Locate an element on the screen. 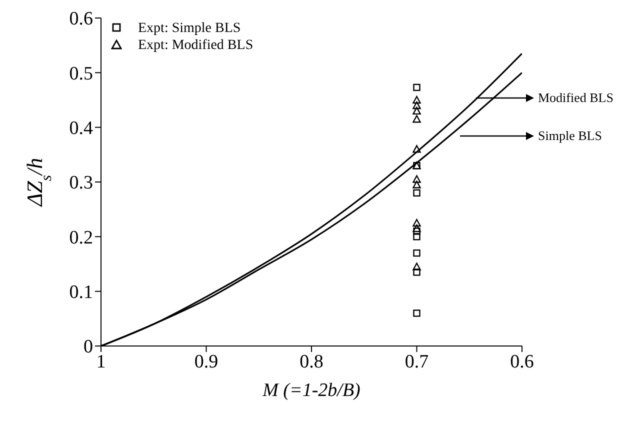 This screenshot has height=424, width=624. legend-label: Expt: Simple BLS is located at coordinates (189, 28).